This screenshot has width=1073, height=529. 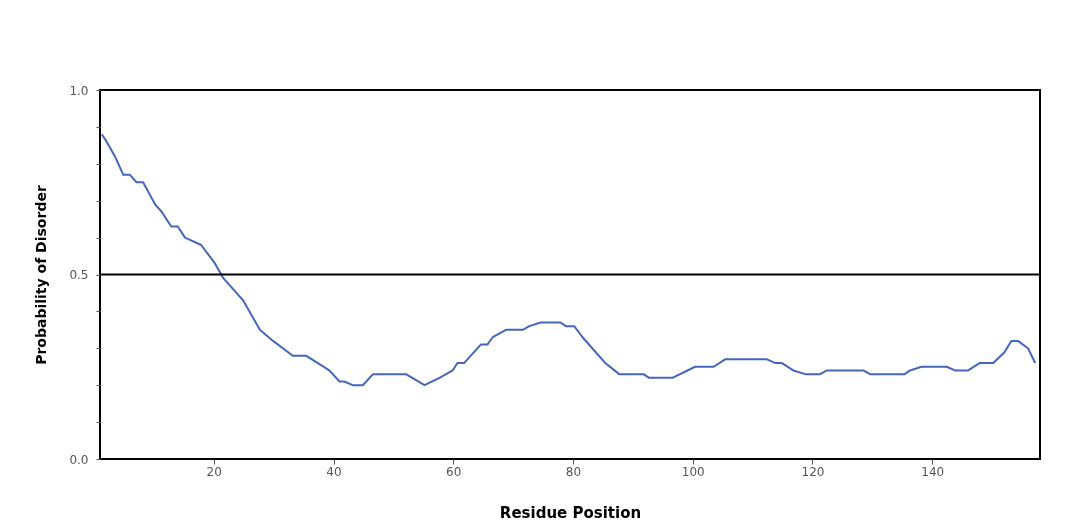 What do you see at coordinates (79, 459) in the screenshot?
I see `y-tick-label: 0.0` at bounding box center [79, 459].